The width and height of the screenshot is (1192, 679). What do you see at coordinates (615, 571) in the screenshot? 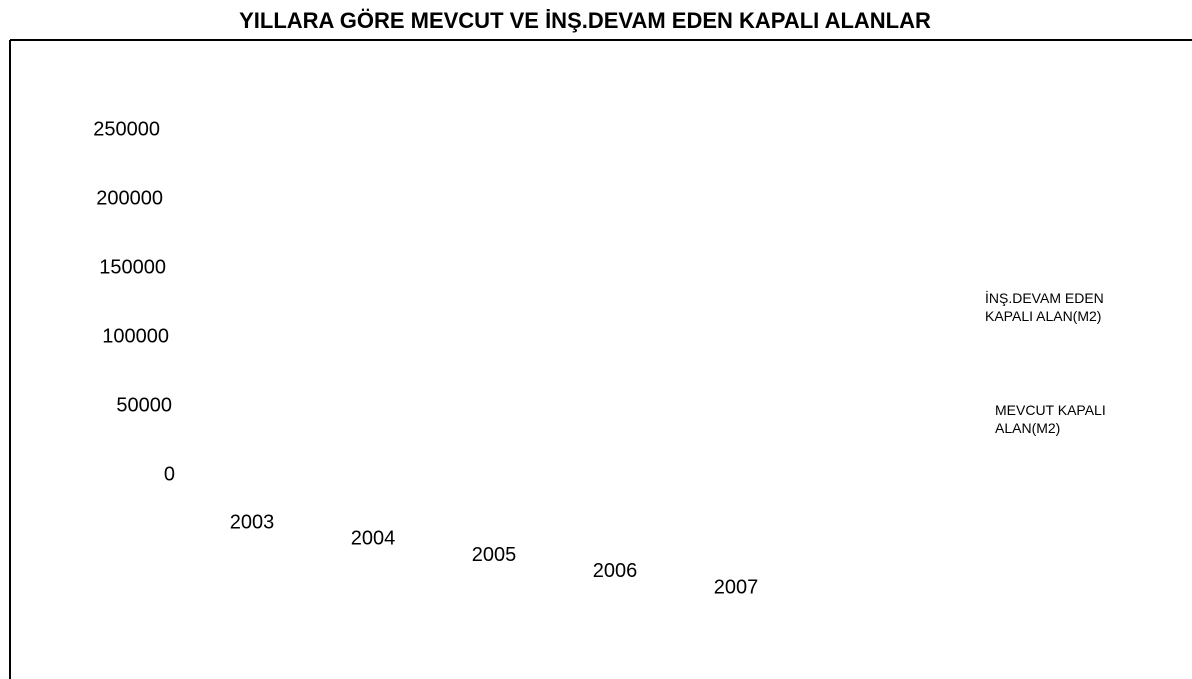
I see `x-tick-label: 2006` at bounding box center [615, 571].